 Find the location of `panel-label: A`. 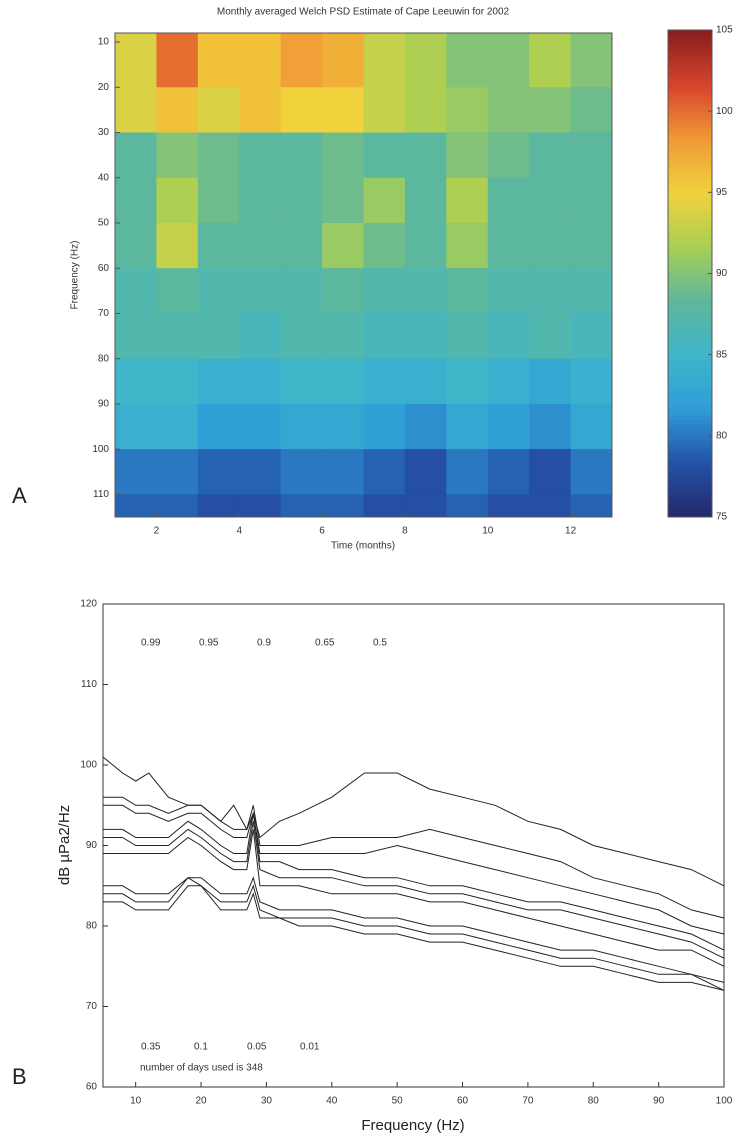

panel-label: A is located at coordinates (19, 495).